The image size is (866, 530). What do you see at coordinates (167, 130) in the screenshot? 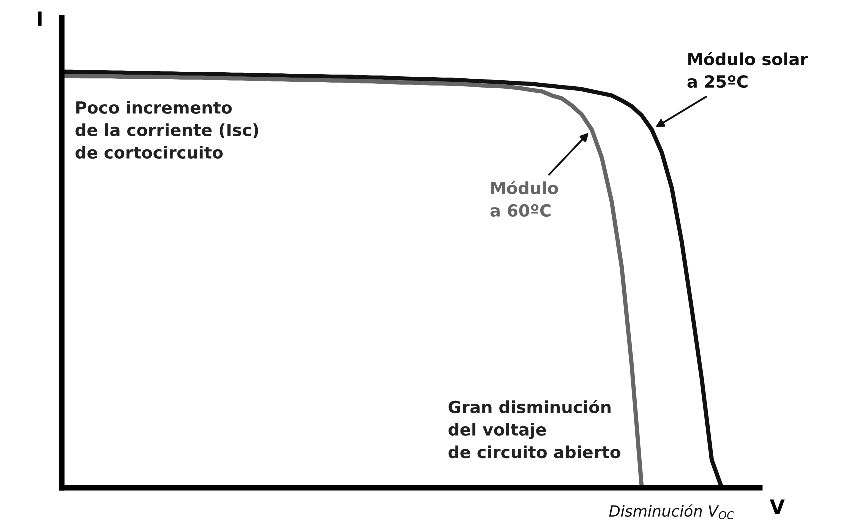
I see `annotation: Poco incremento de la corriente (Isc) de cortocircuito` at bounding box center [167, 130].